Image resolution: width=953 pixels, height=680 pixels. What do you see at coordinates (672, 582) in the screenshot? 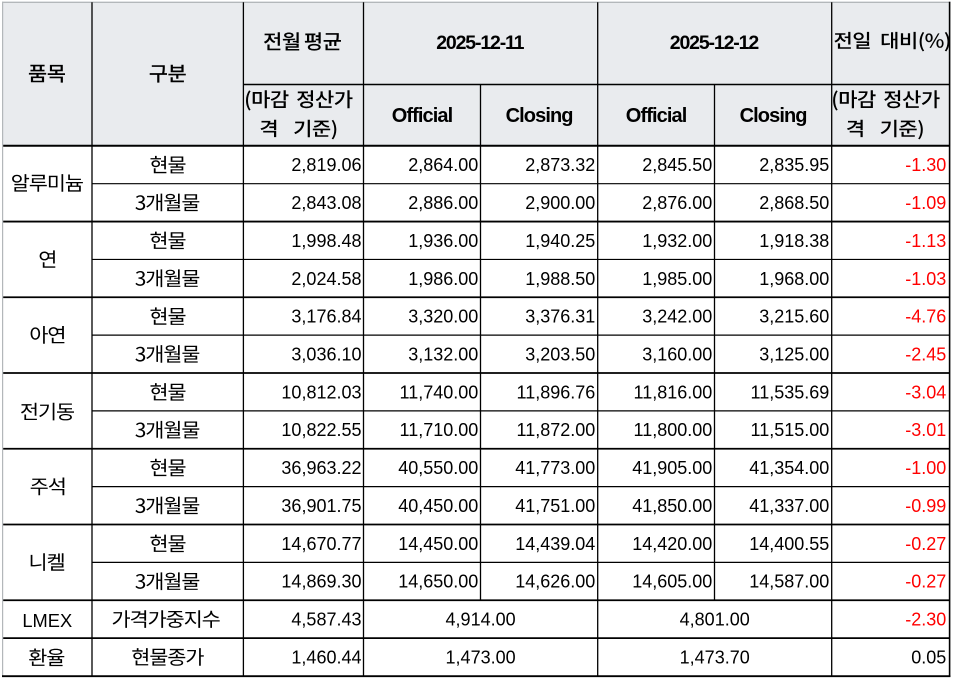
I see `svg-text: 14,605.00` at bounding box center [672, 582].